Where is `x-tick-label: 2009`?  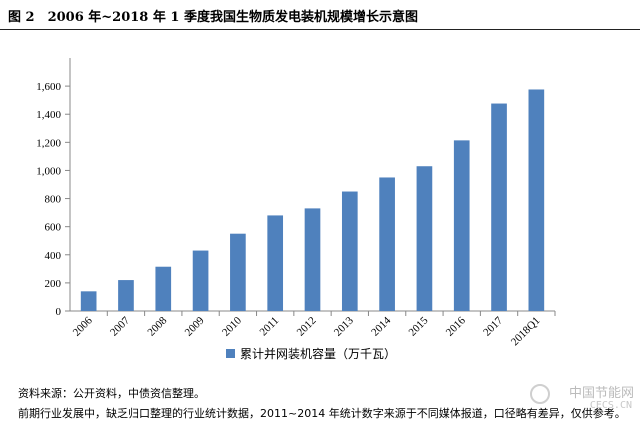
x-tick-label: 2009 is located at coordinates (195, 326).